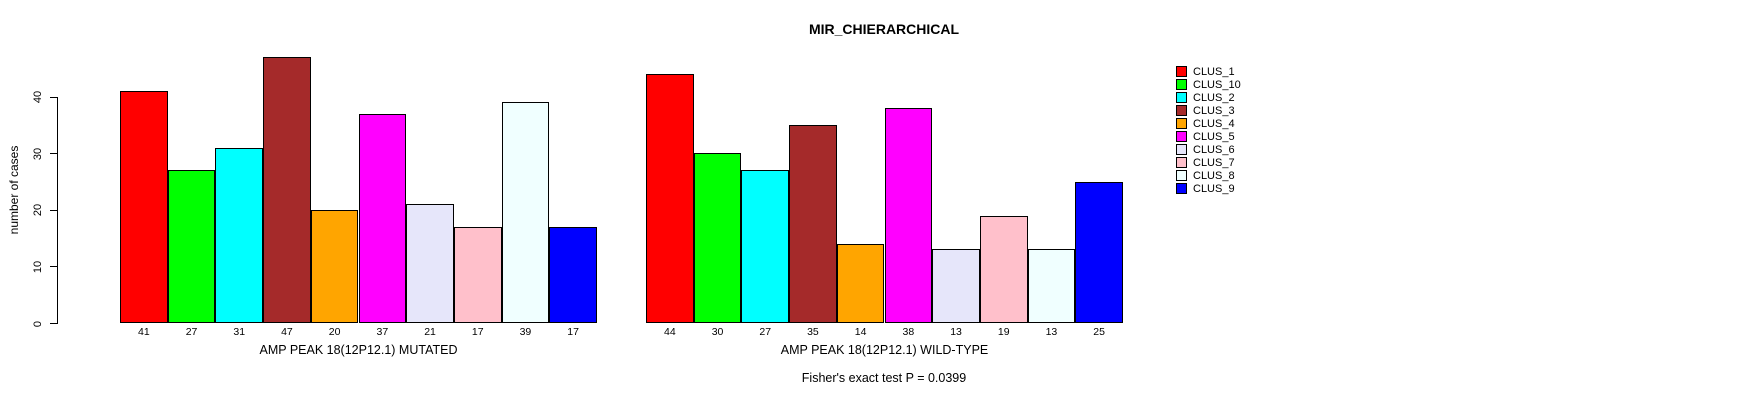  What do you see at coordinates (430, 263) in the screenshot?
I see `bar-CLUS_6-group0` at bounding box center [430, 263].